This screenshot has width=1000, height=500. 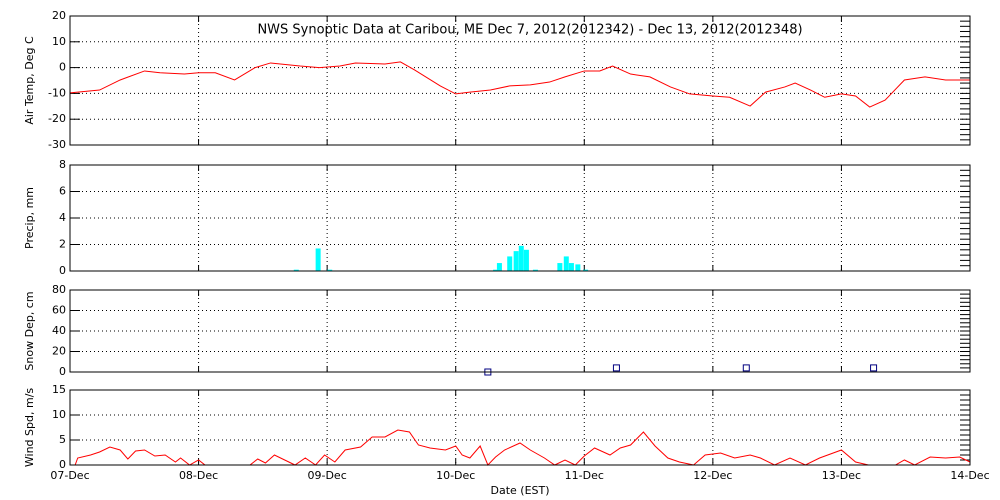 I want to click on x-axis-label: Date (EST), so click(x=519, y=490).